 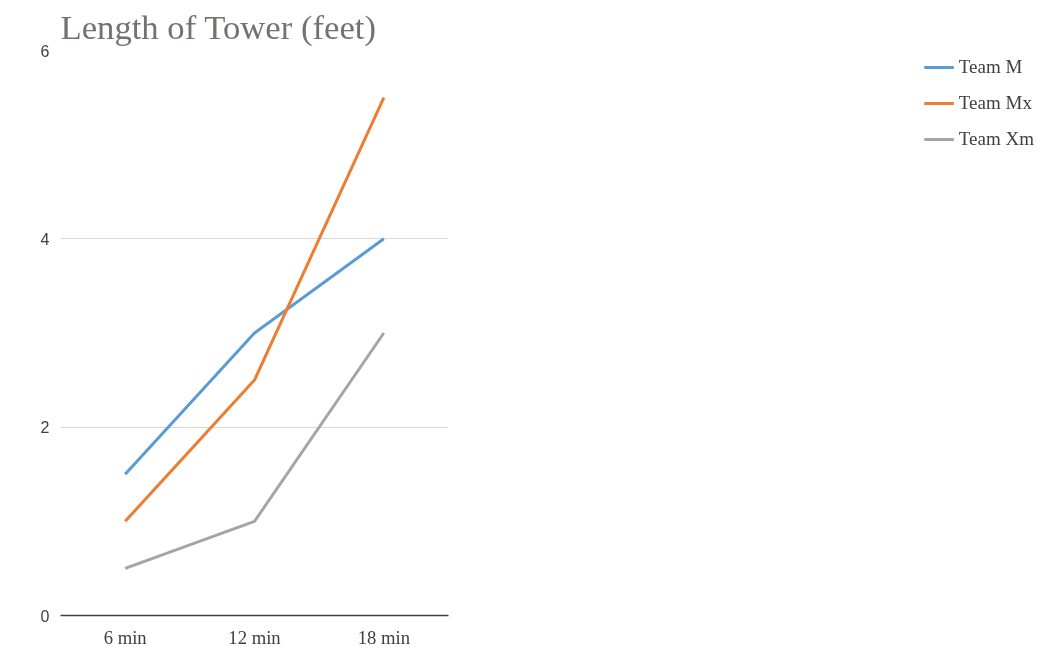 What do you see at coordinates (255, 637) in the screenshot?
I see `x-tick-label: 12 min` at bounding box center [255, 637].